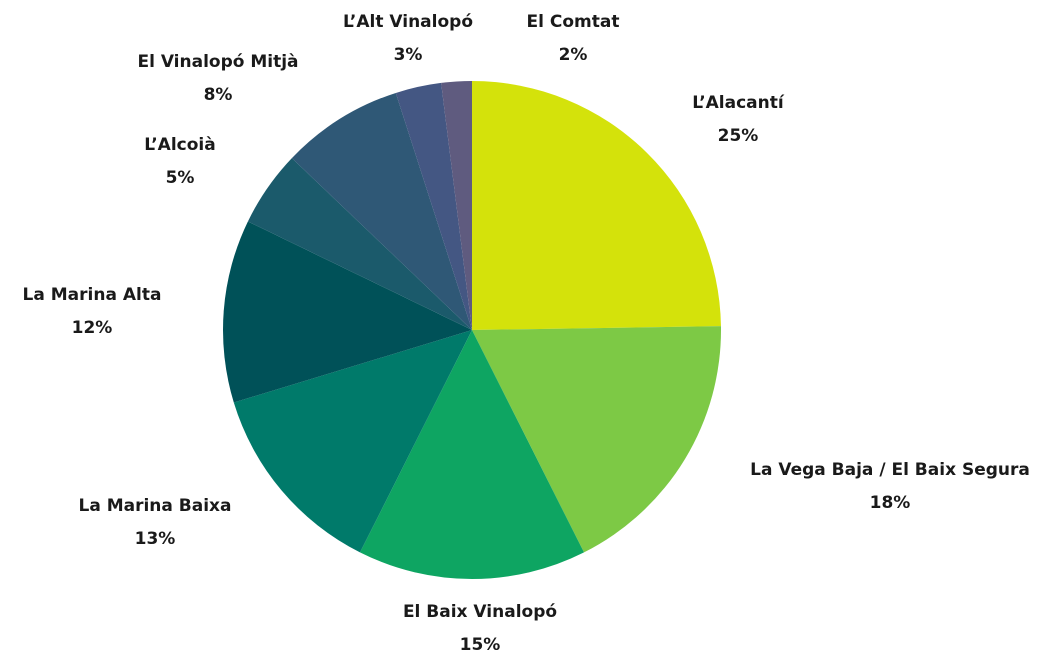 The width and height of the screenshot is (1061, 659). I want to click on slice-label: La Marina Baixa, so click(154, 506).